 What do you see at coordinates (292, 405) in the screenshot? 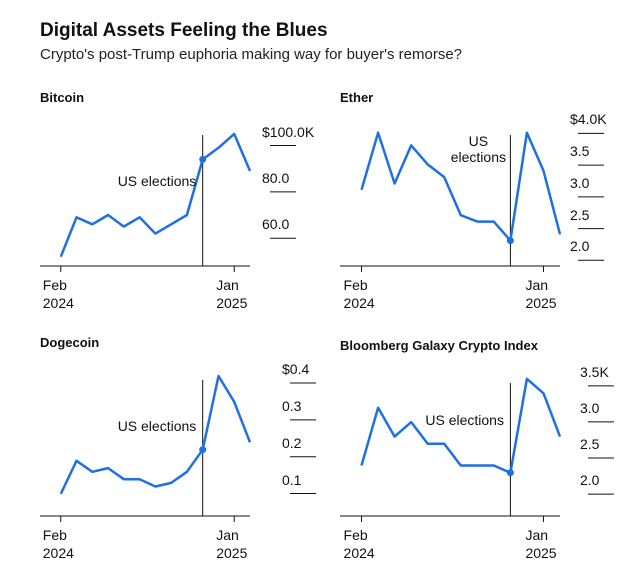
I see `y-tick-label: 0.3` at bounding box center [292, 405].